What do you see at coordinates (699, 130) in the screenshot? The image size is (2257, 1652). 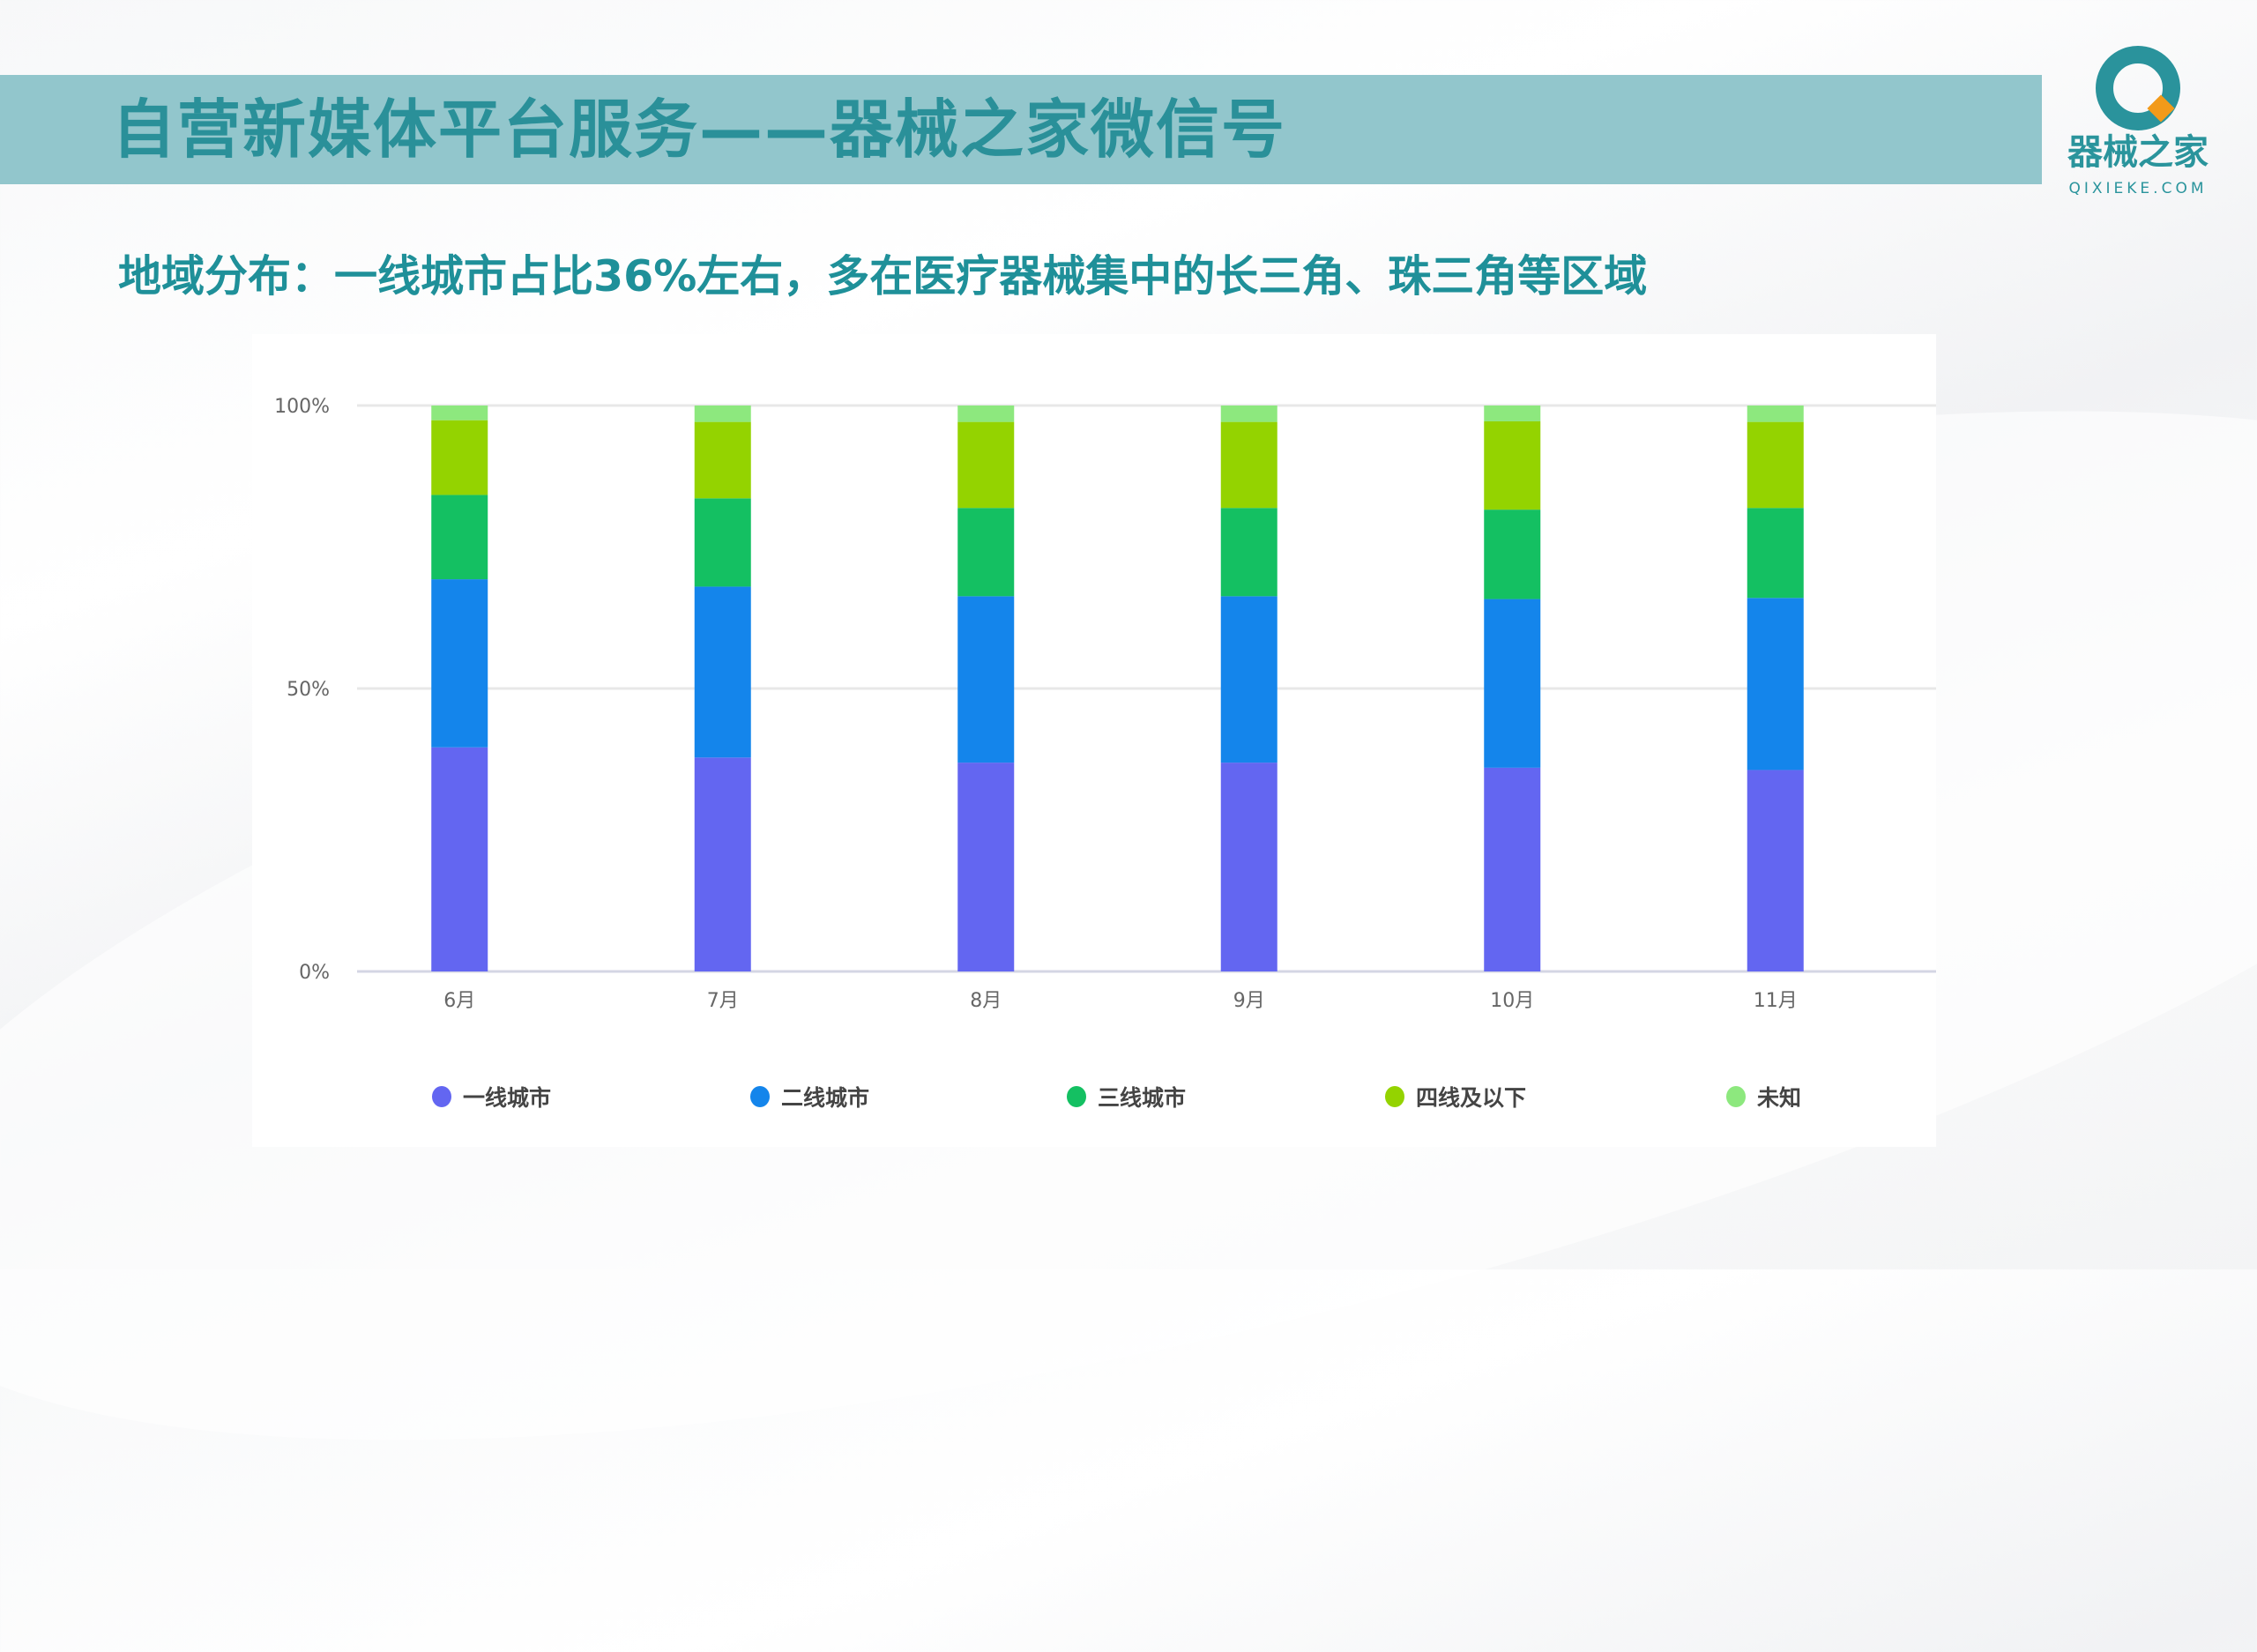 I see `page-title: 自营新媒体平台服务——器械之家微信号` at bounding box center [699, 130].